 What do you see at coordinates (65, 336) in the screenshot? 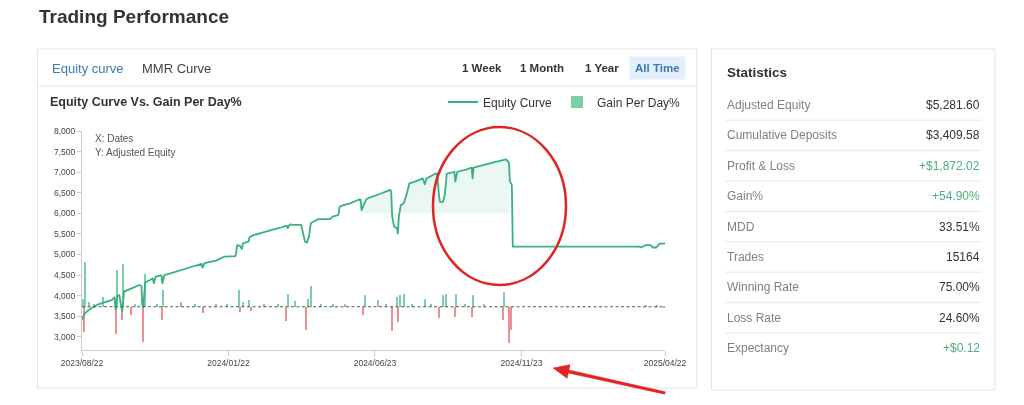
I see `y-tick-label: 3,000` at bounding box center [65, 336].